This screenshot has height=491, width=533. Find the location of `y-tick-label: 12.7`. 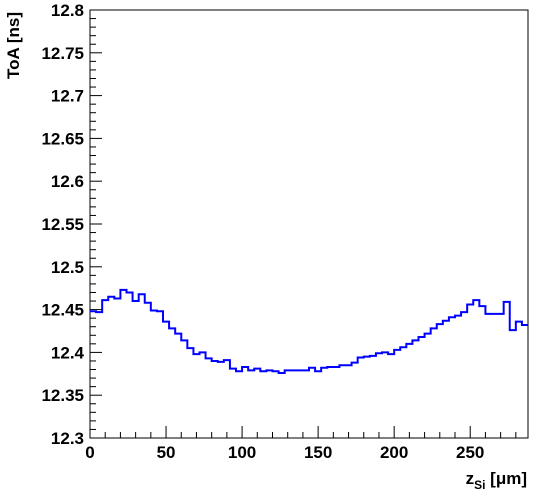

y-tick-label: 12.7 is located at coordinates (67, 96).